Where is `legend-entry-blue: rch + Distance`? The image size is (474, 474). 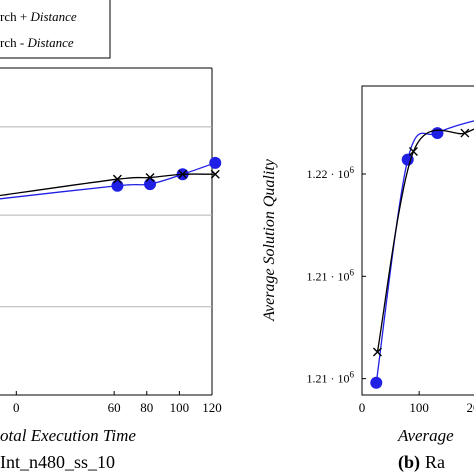 legend-entry-blue: rch + Distance is located at coordinates (38, 16).